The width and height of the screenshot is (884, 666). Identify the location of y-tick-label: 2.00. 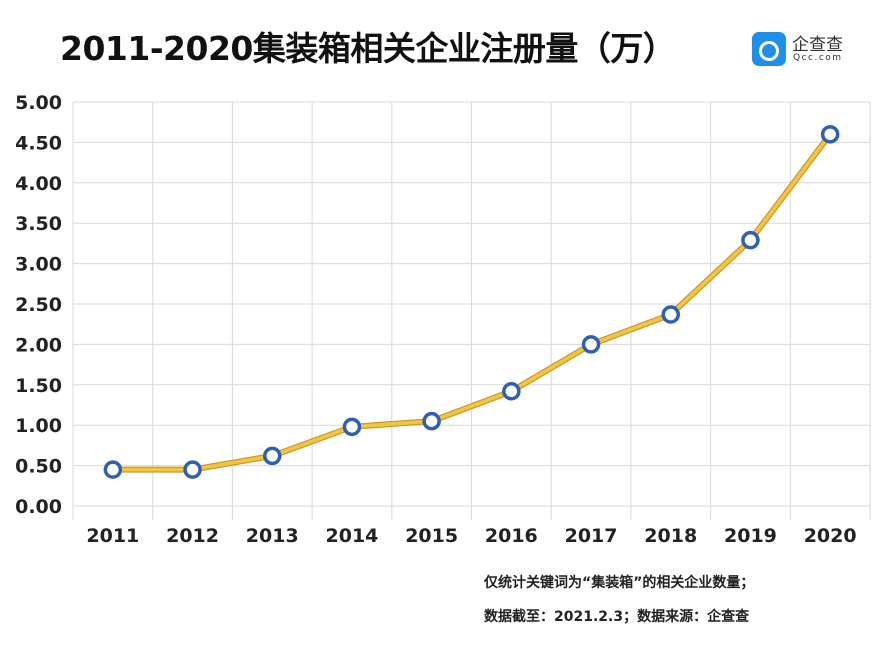
(38, 345).